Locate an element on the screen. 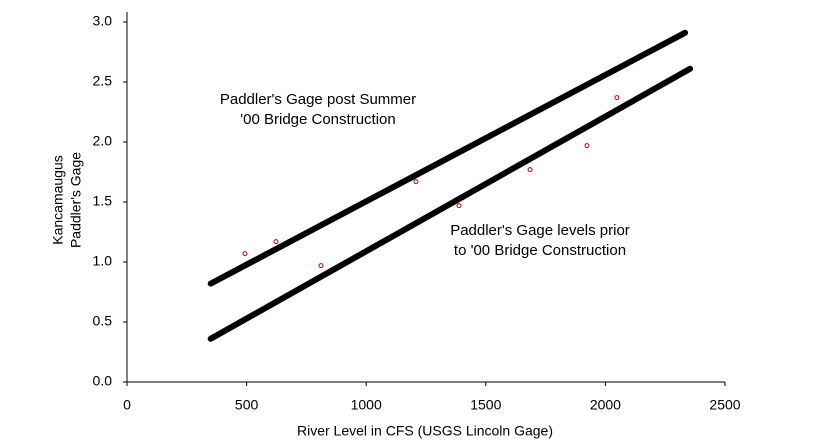  y-tick-label: 2.0 is located at coordinates (103, 141).